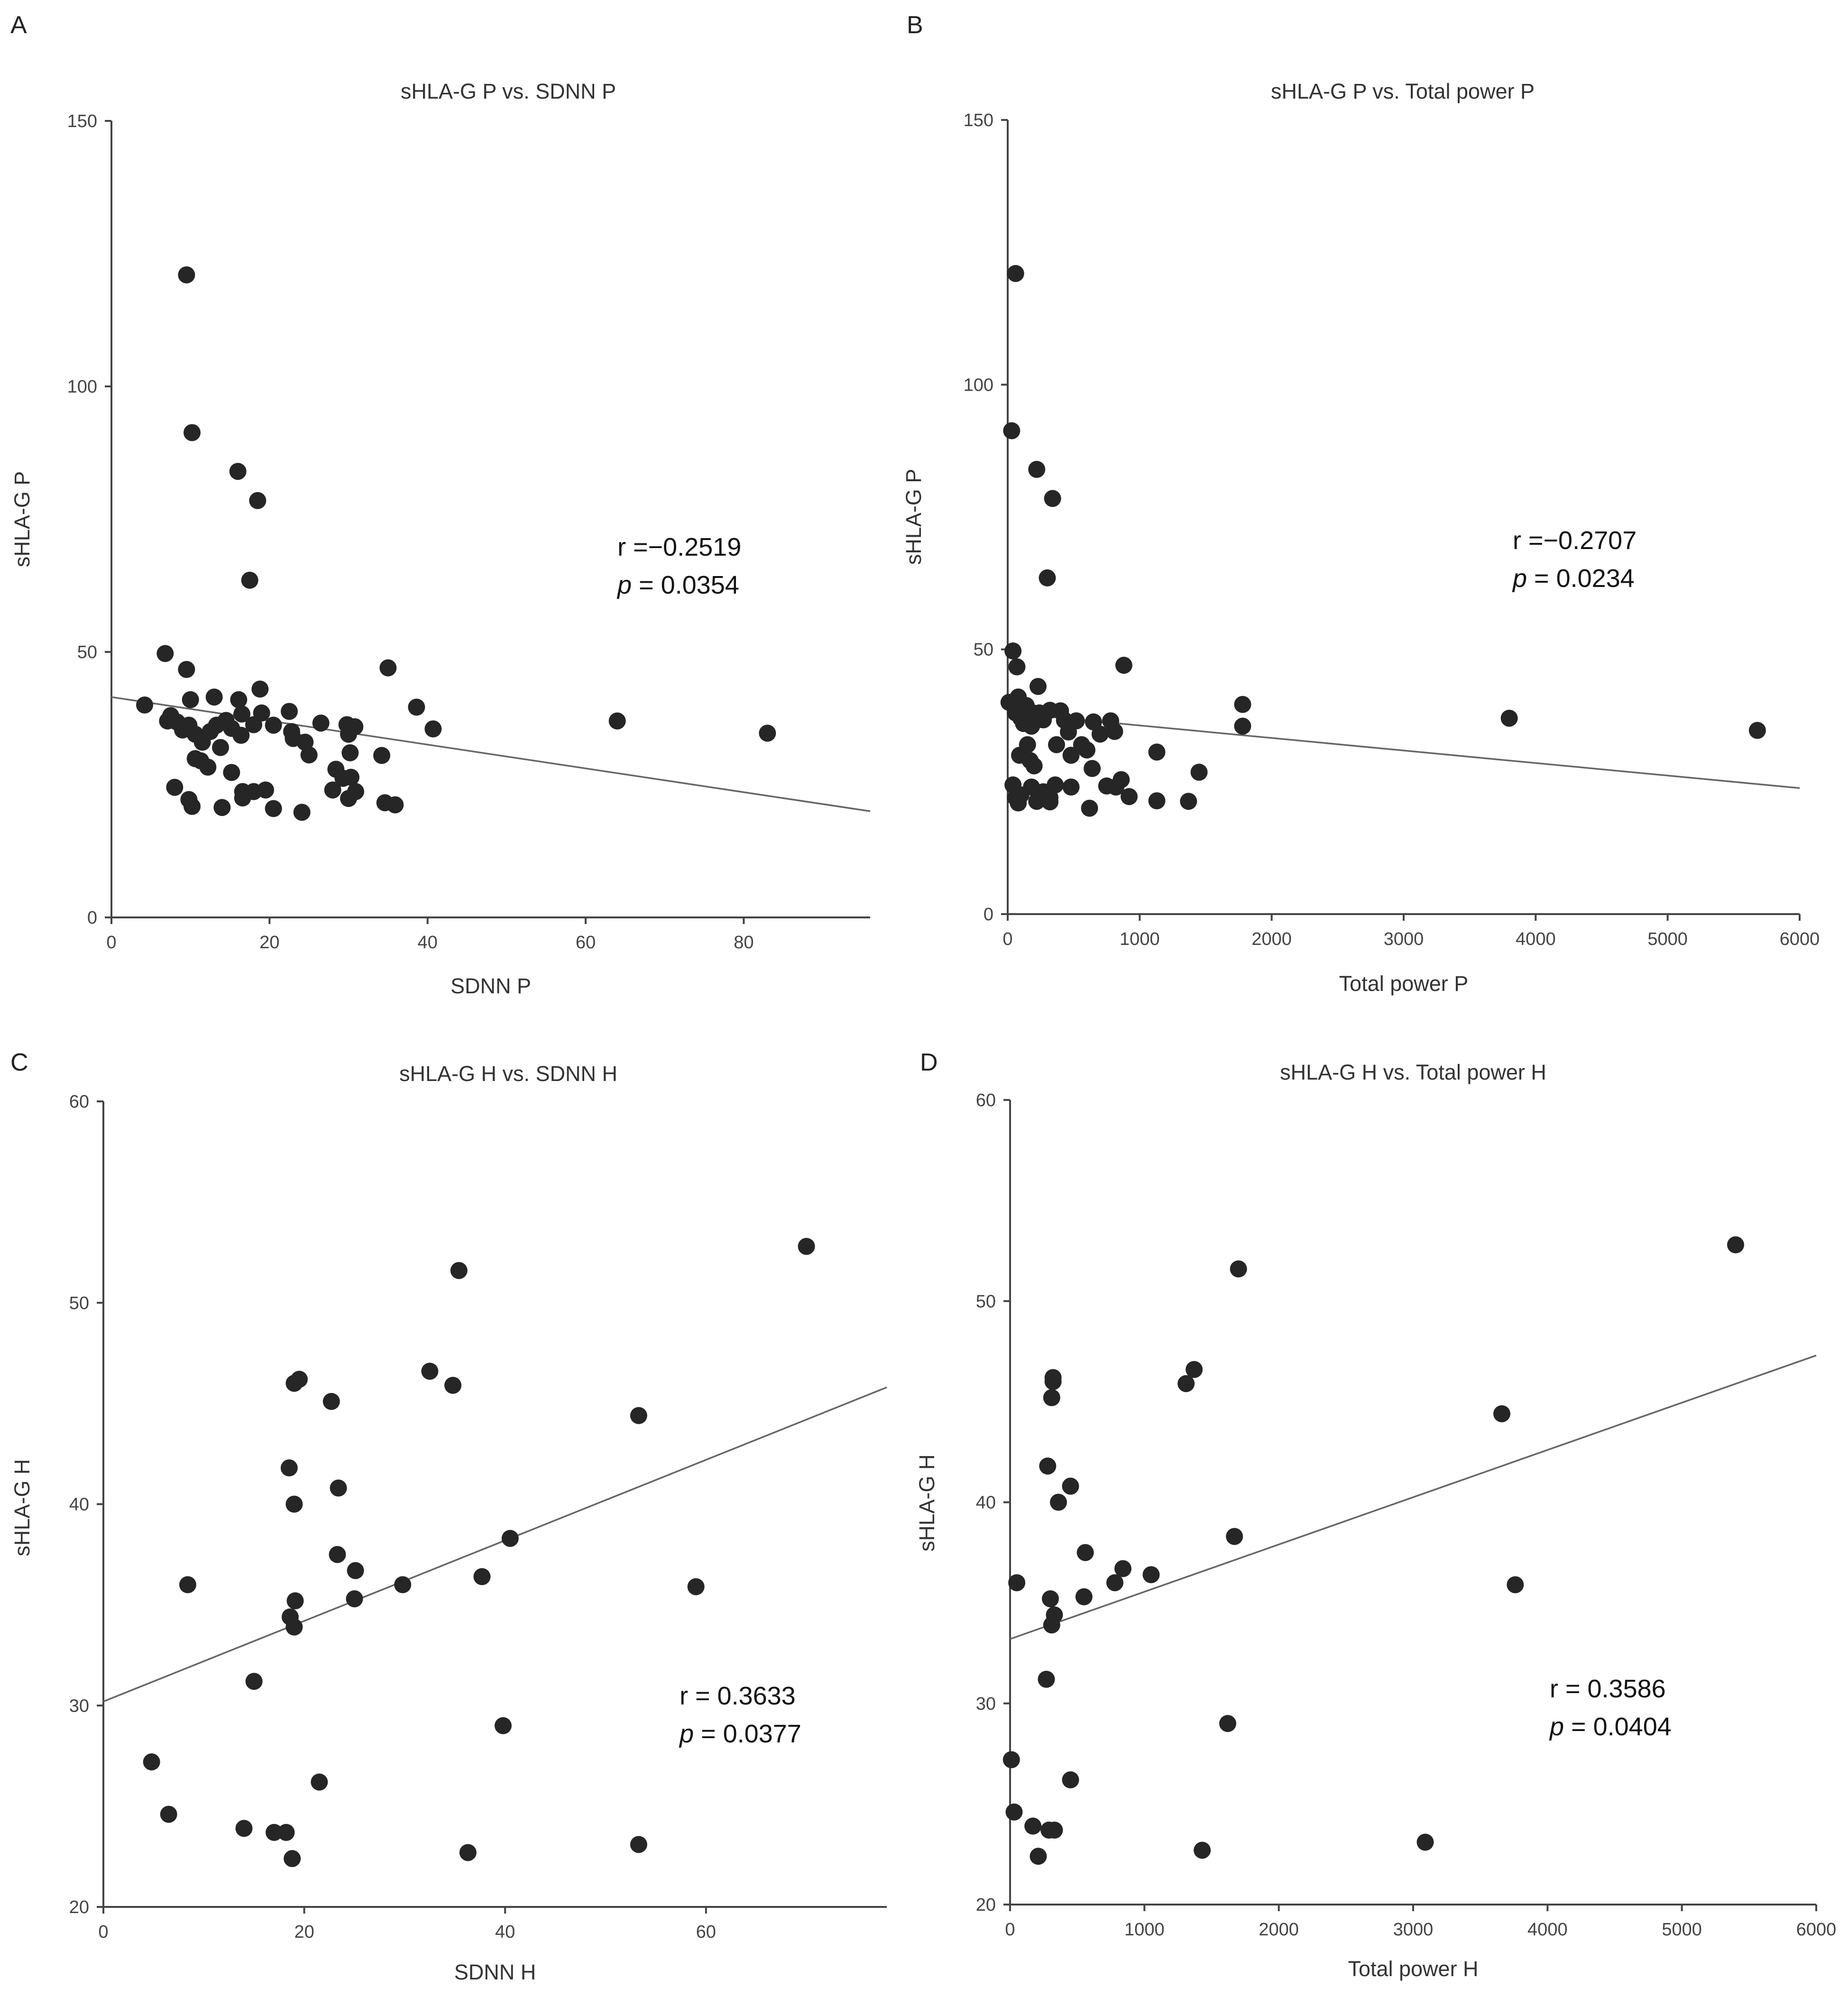  I want to click on p-value-number: = 0.0377, so click(747, 1734).